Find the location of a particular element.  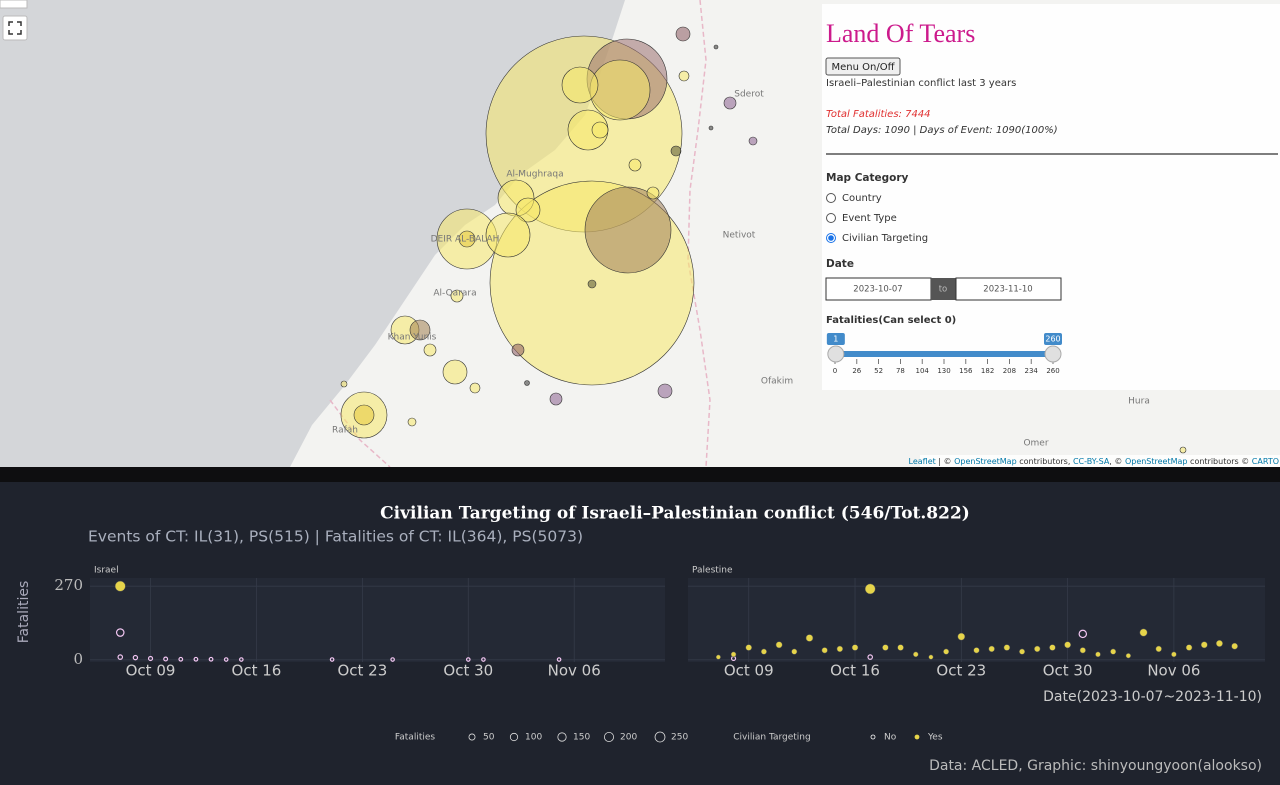

slider-tick-label: 156 is located at coordinates (966, 371).